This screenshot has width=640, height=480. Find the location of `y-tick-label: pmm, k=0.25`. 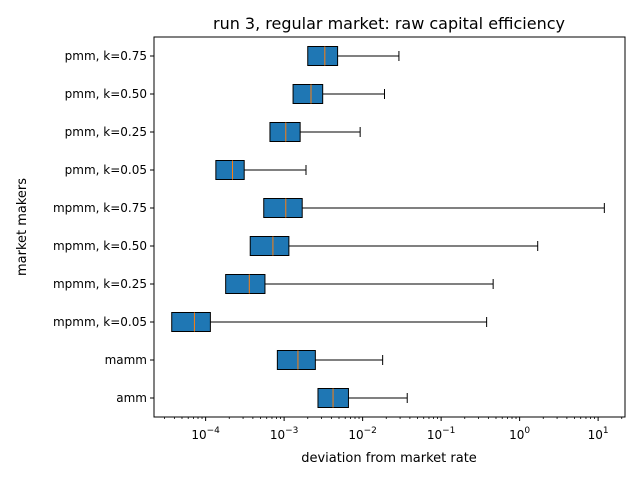

y-tick-label: pmm, k=0.25 is located at coordinates (106, 132).